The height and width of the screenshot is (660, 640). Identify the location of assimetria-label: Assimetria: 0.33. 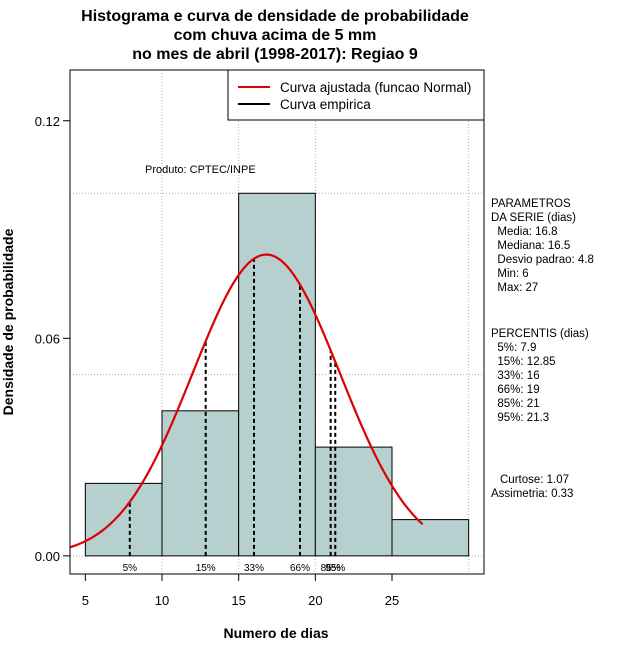
(532, 494).